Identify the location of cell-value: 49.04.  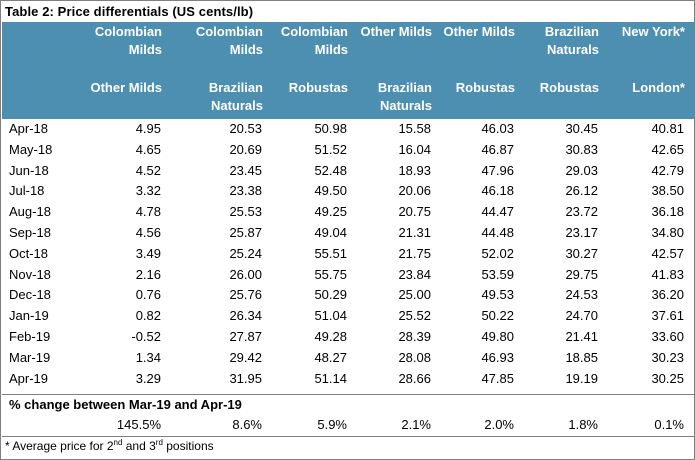
(330, 232).